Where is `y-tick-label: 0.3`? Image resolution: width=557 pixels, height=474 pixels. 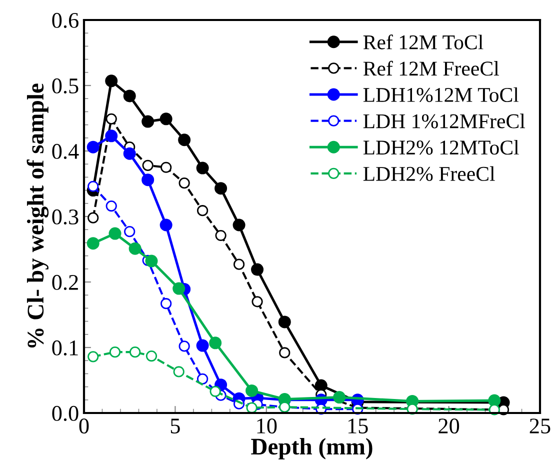 y-tick-label: 0.3 is located at coordinates (65, 217).